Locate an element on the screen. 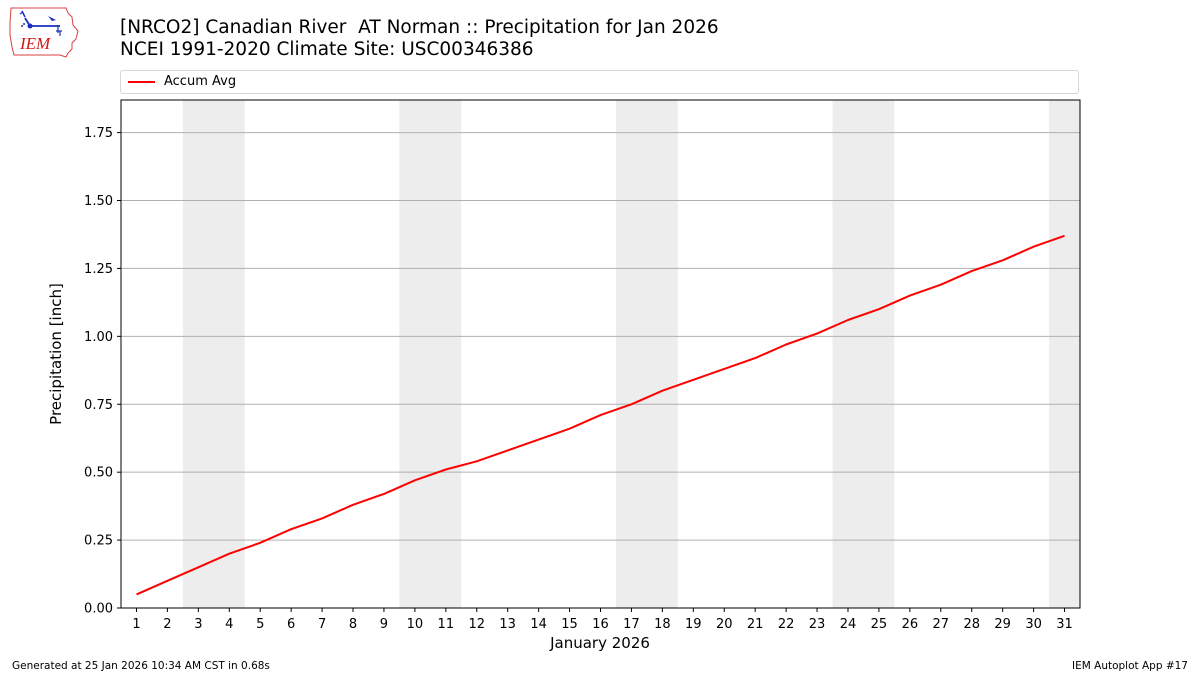  x-tick-label: 11 is located at coordinates (446, 624).